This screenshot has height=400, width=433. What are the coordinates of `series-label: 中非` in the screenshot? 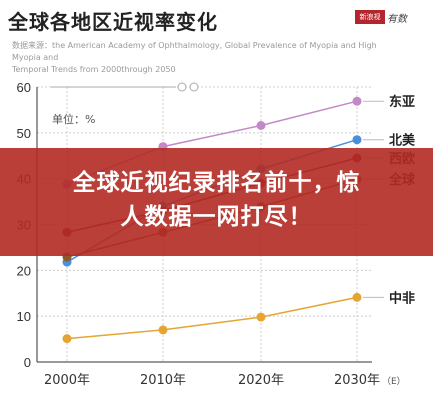 It's located at (402, 298).